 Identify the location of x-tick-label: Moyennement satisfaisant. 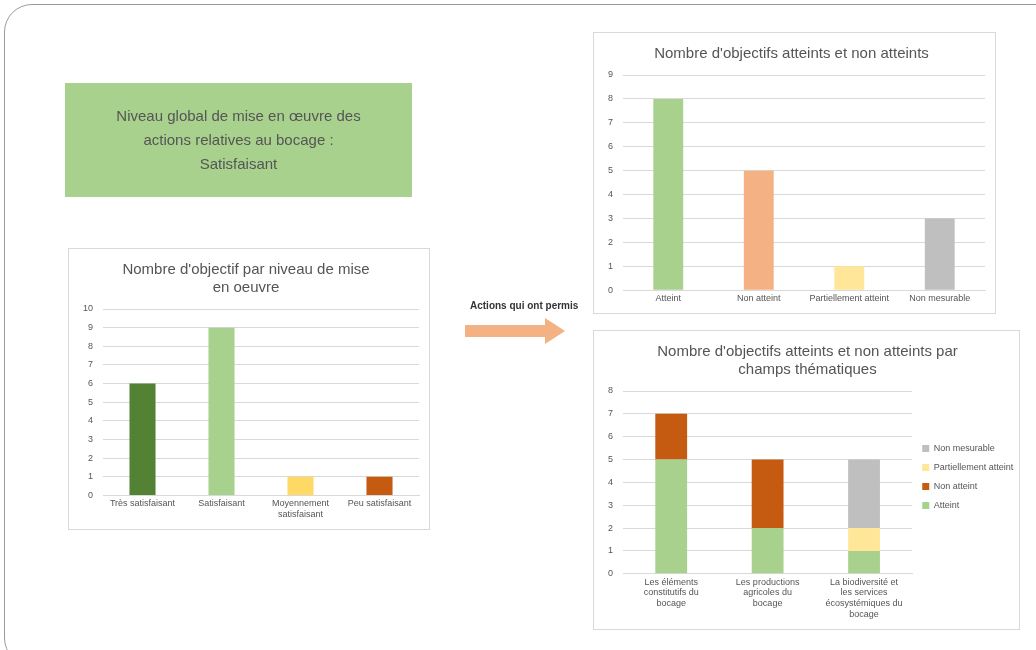
(300, 509).